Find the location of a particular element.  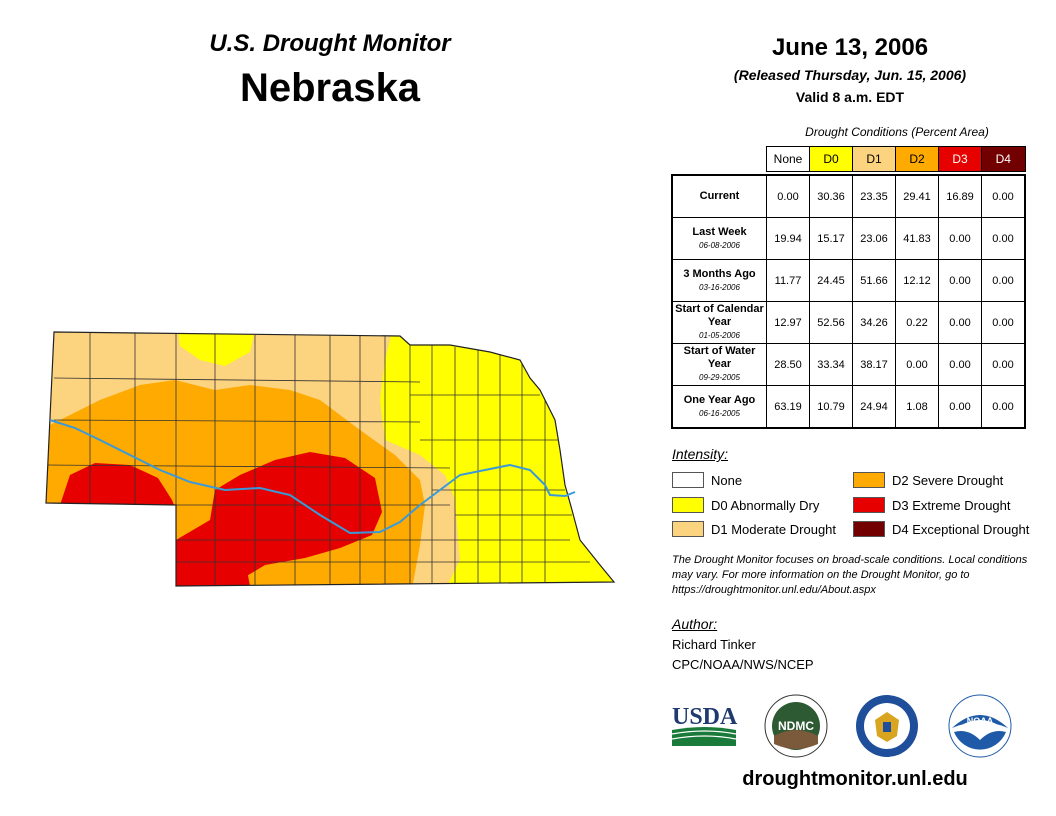

author-name: Richard Tinker is located at coordinates (714, 644).